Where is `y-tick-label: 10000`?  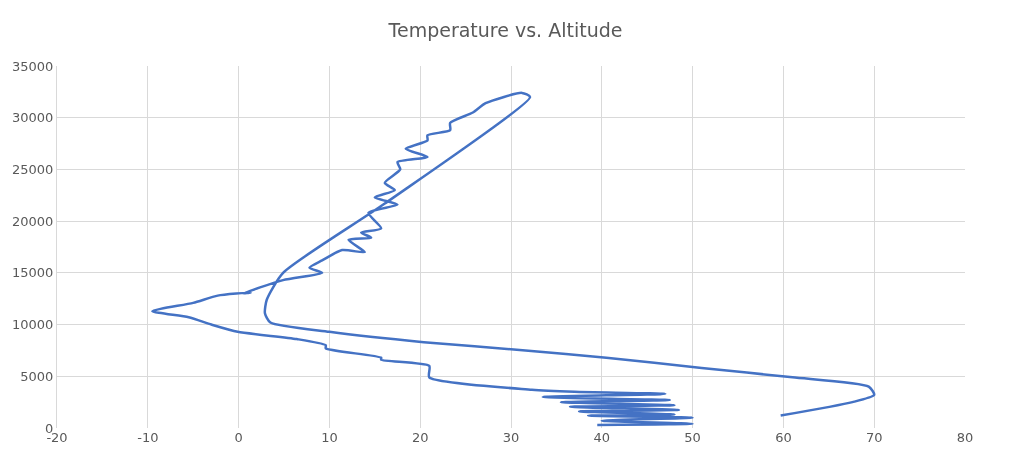 y-tick-label: 10000 is located at coordinates (33, 325).